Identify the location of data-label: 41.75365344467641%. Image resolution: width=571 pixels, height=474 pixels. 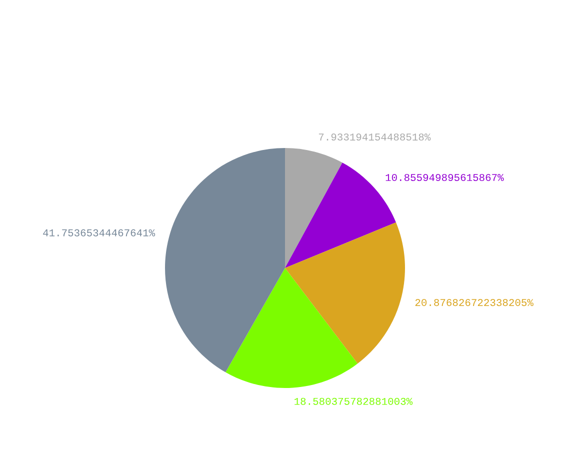
(99, 232).